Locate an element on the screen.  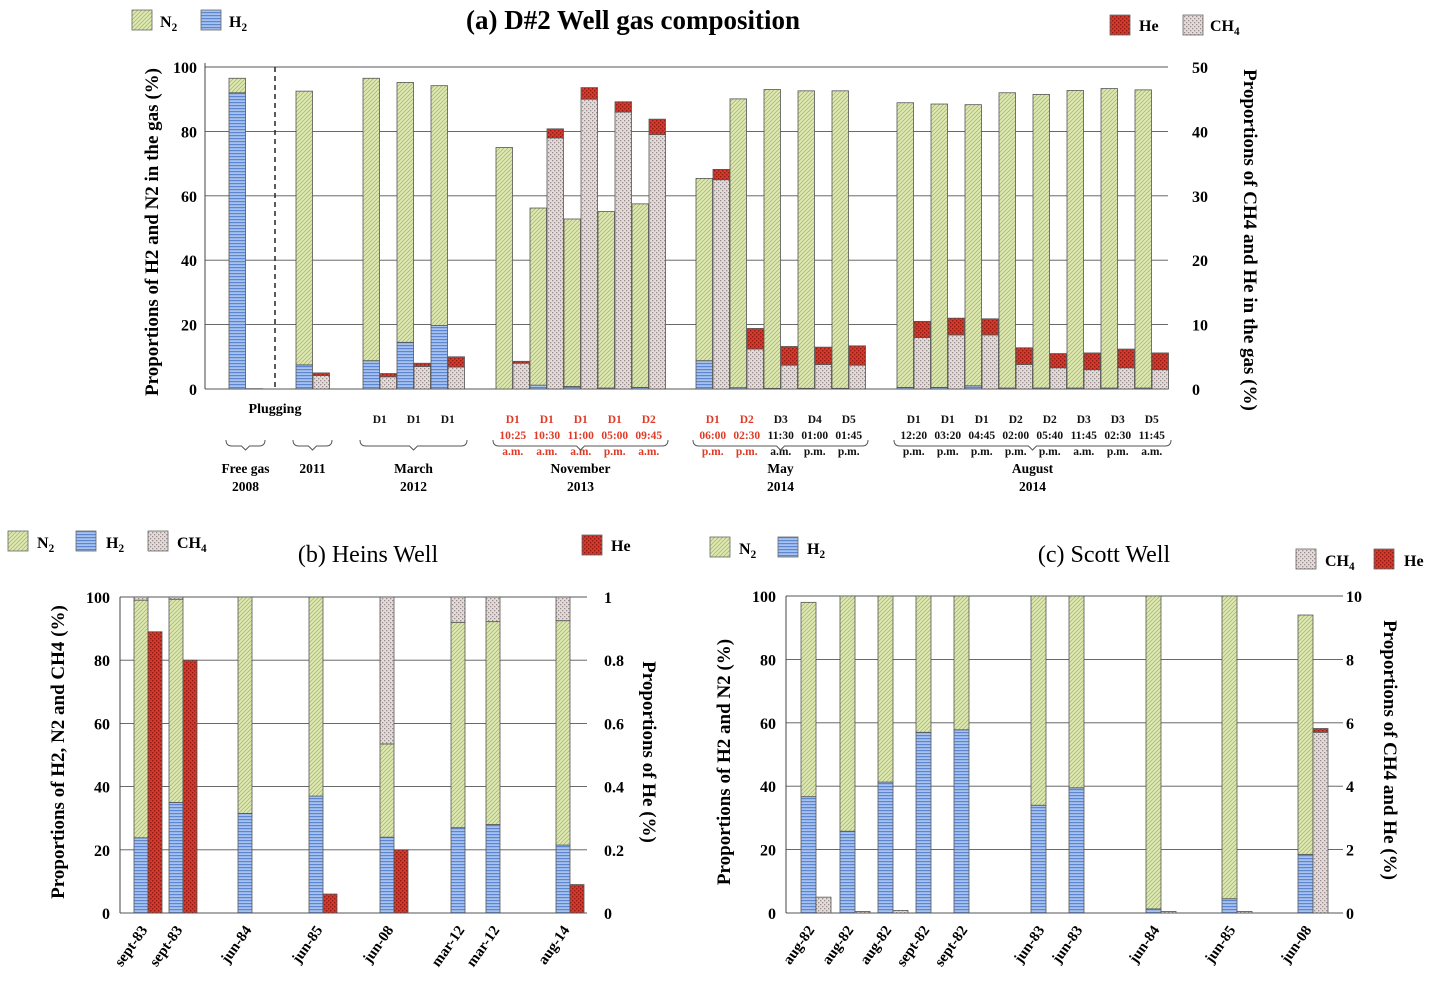
chart-b-title: (b) Heins Well is located at coordinates (368, 555).